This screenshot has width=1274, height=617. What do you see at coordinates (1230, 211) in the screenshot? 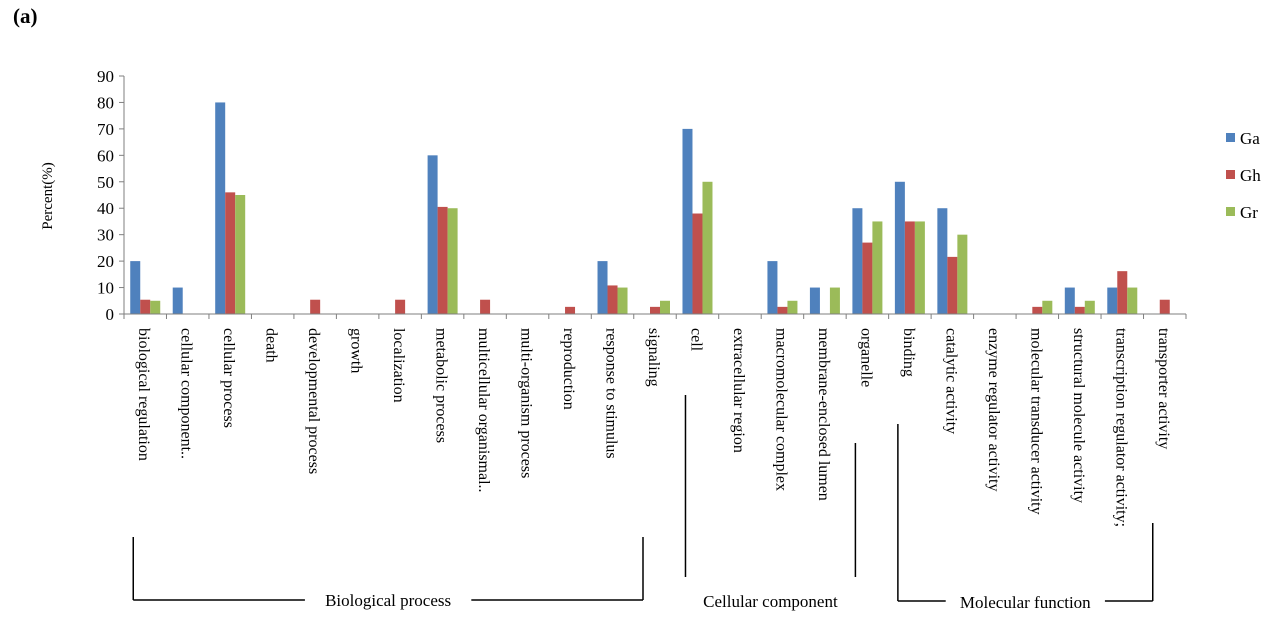
I see `legend-swatch-gr` at bounding box center [1230, 211].